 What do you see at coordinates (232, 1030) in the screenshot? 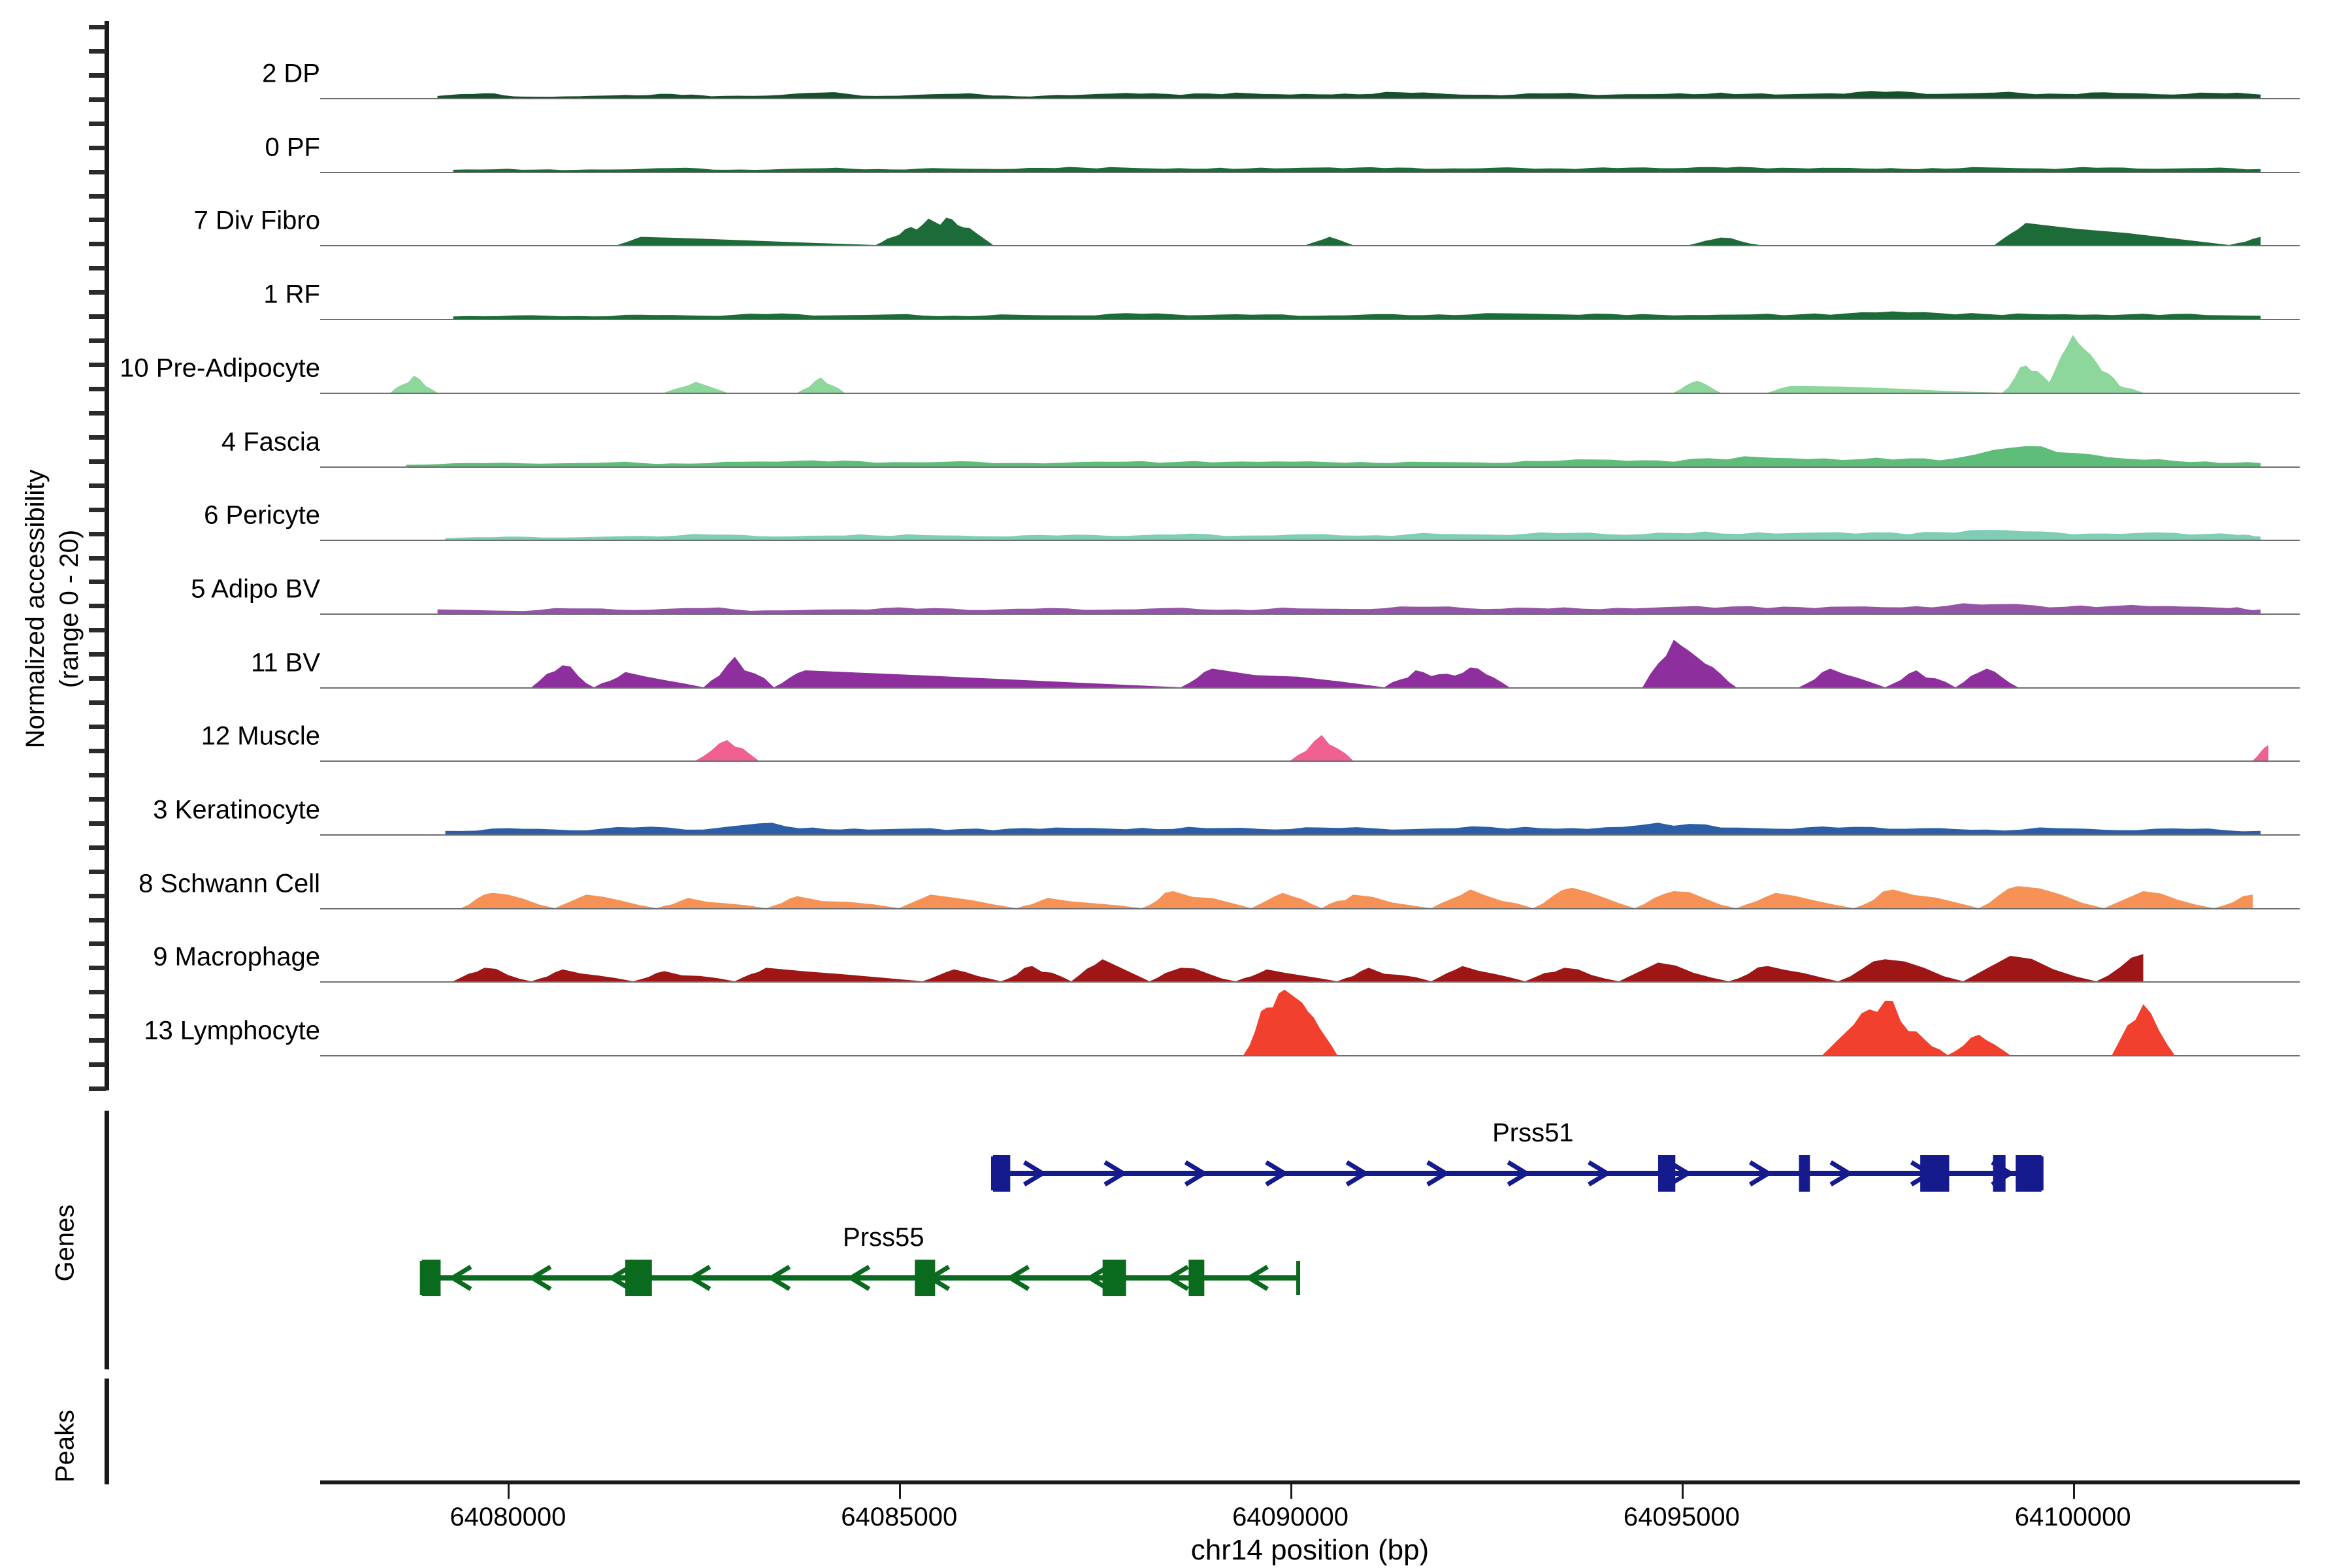
I see `track-label-13-lymphocyte: 13 Lymphocyte` at bounding box center [232, 1030].